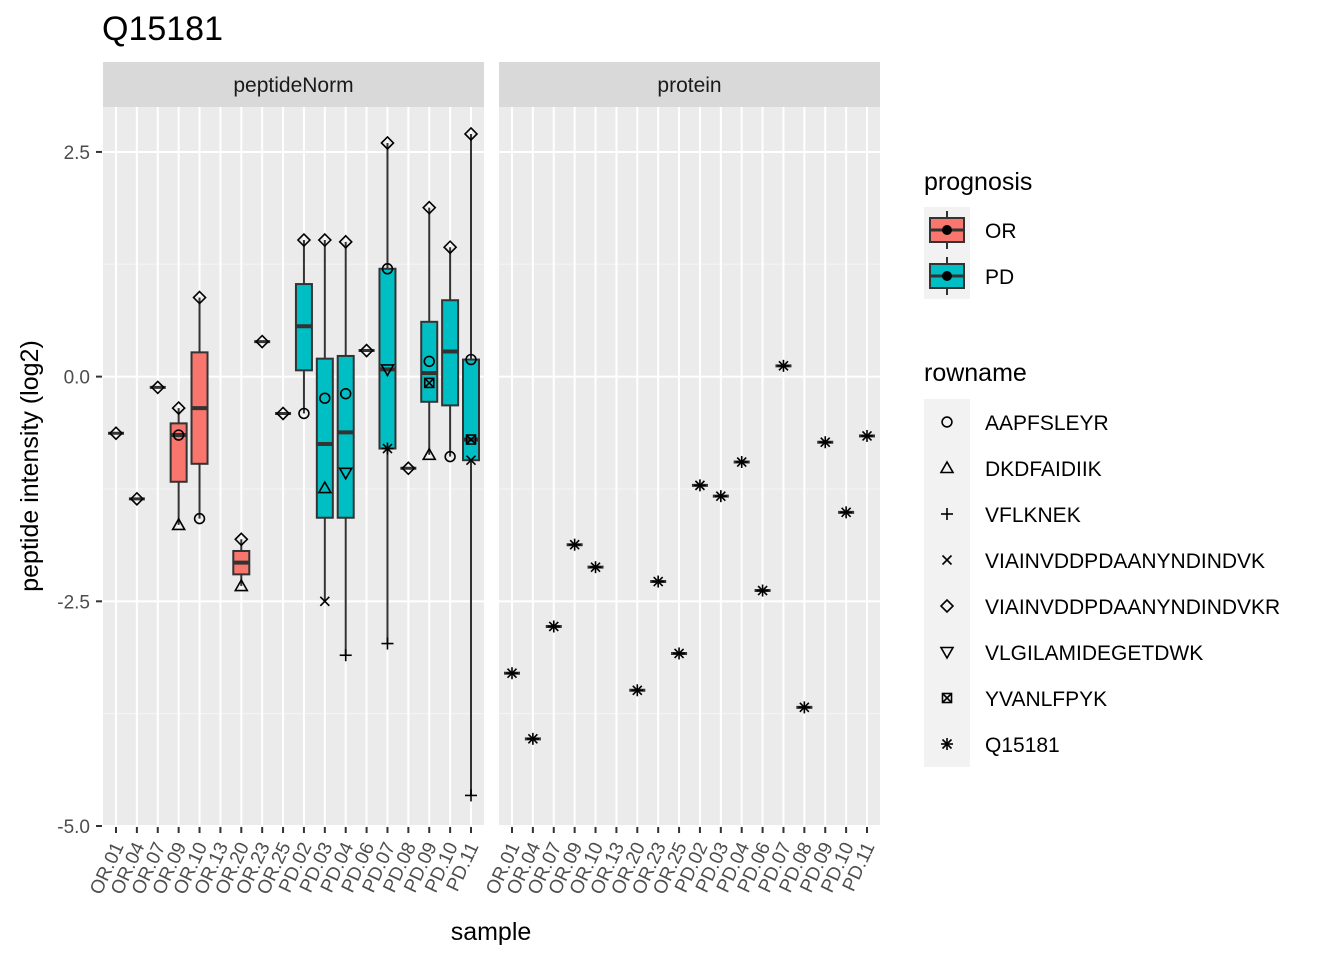 This screenshot has width=1344, height=960. I want to click on legend-rowname-label: VFLKNEK, so click(1033, 515).